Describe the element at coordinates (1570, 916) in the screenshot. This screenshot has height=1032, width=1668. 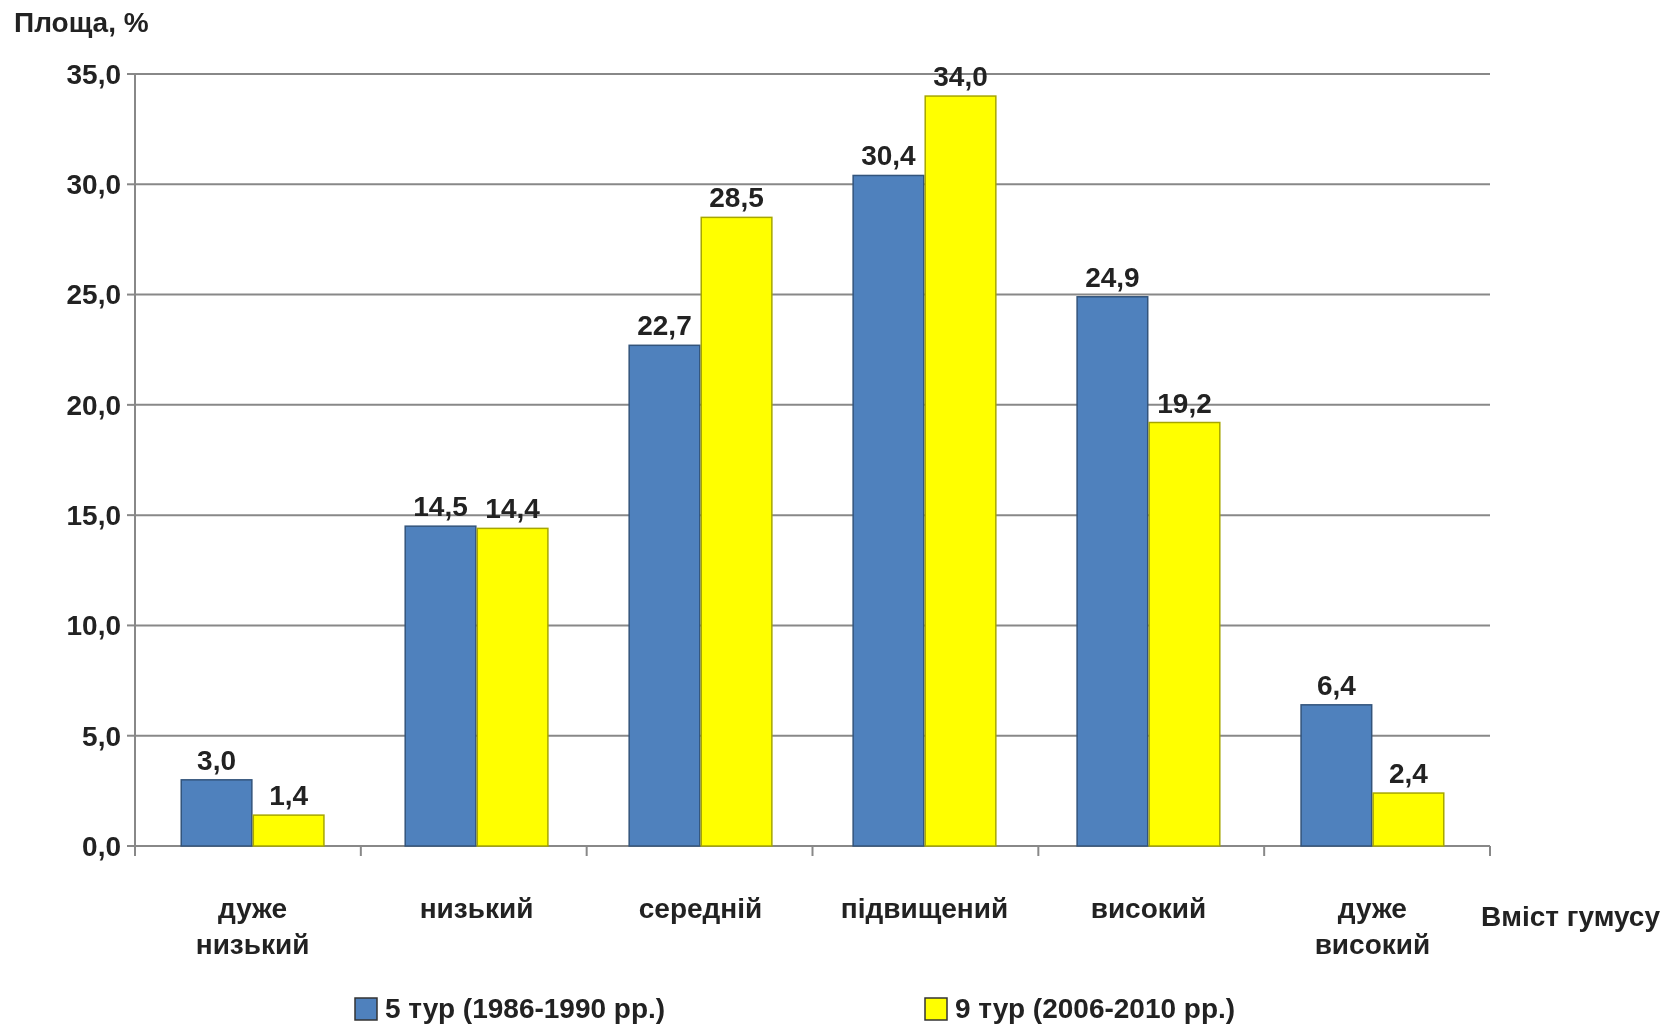
I see `x-axis-title: Вміст гумусу` at that location.